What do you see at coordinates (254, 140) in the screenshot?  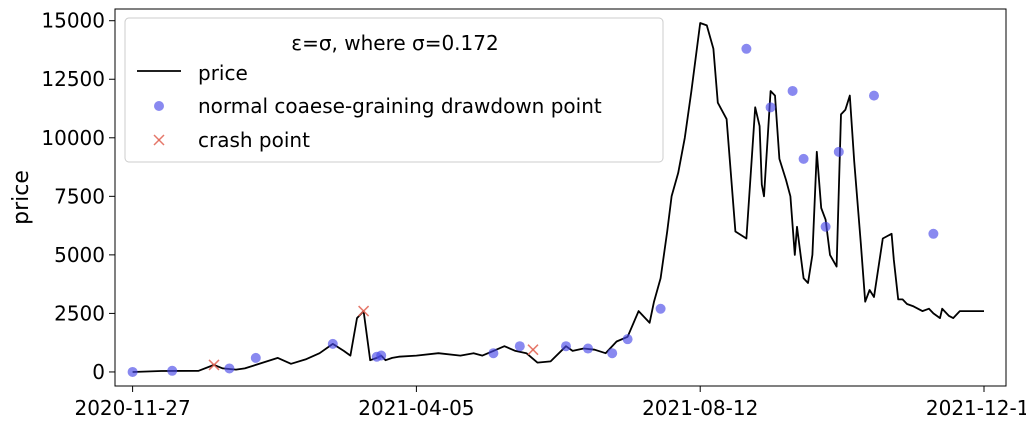 I see `legend-crash-label: crash point` at bounding box center [254, 140].